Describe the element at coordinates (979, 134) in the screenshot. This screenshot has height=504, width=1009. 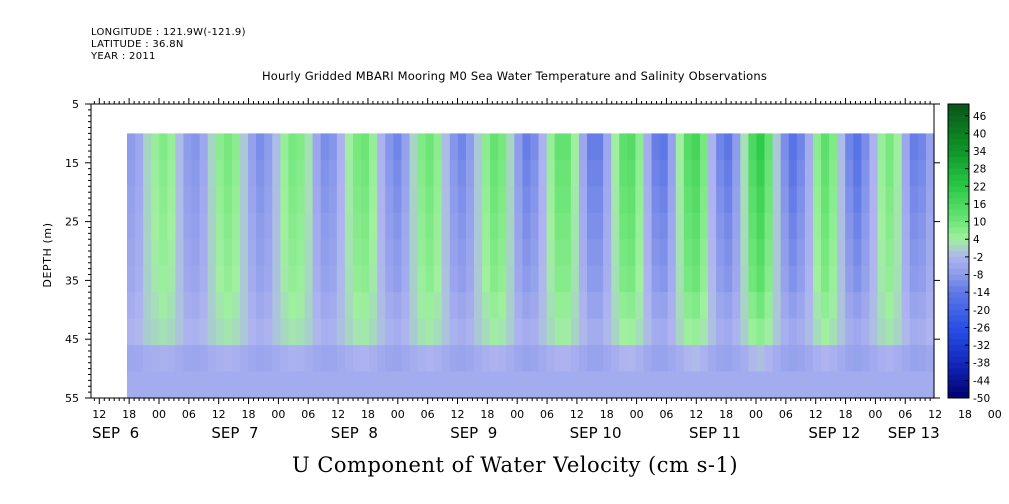
I see `colorbar-tick-label: 40` at that location.